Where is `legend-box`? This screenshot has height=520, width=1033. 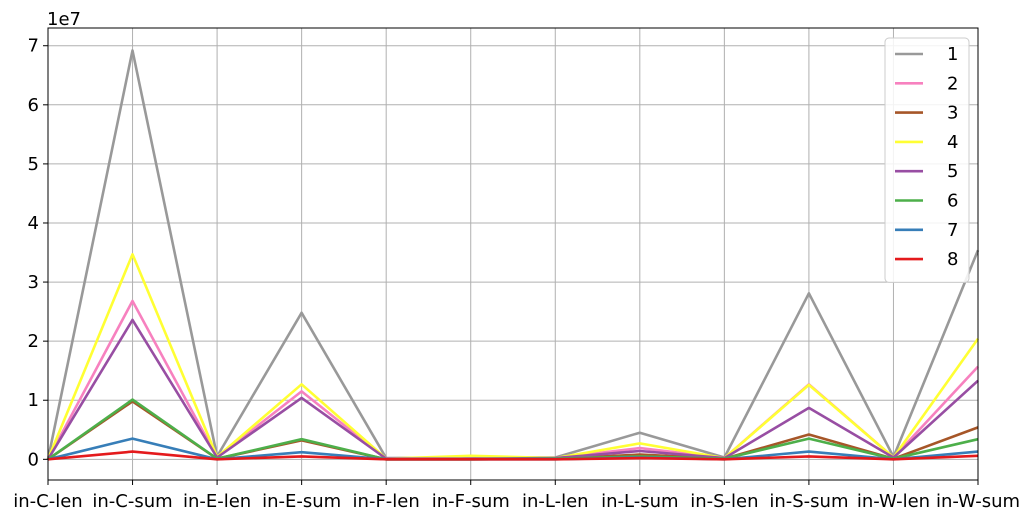 legend-box is located at coordinates (927, 160).